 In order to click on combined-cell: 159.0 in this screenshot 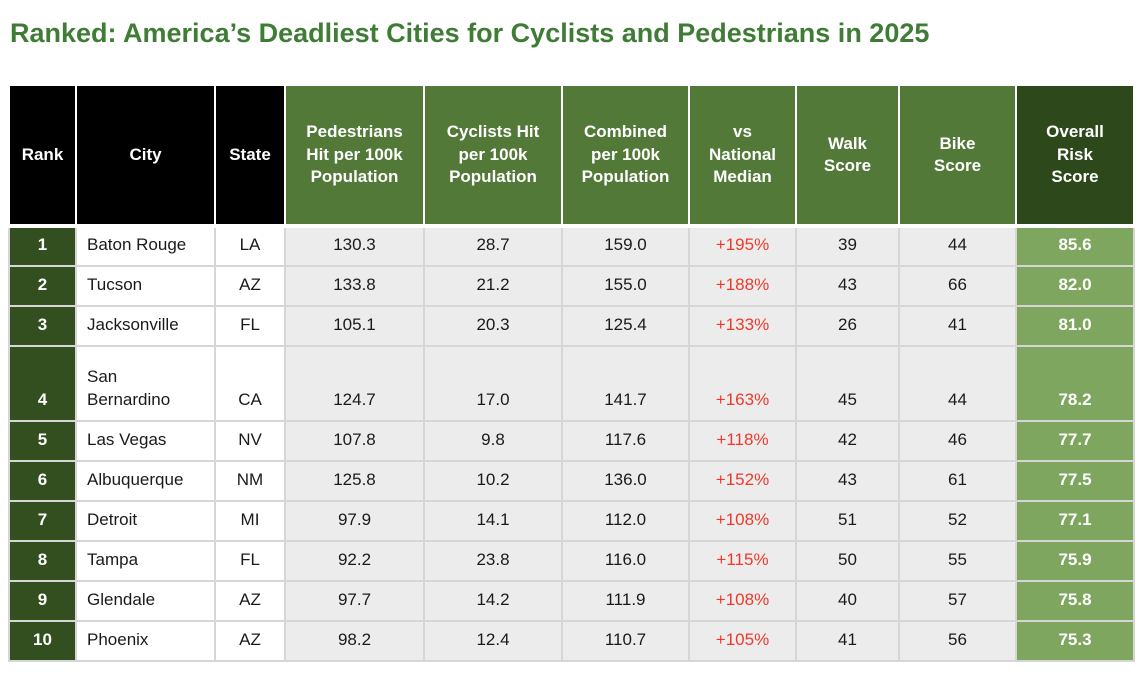, I will do `click(625, 246)`.